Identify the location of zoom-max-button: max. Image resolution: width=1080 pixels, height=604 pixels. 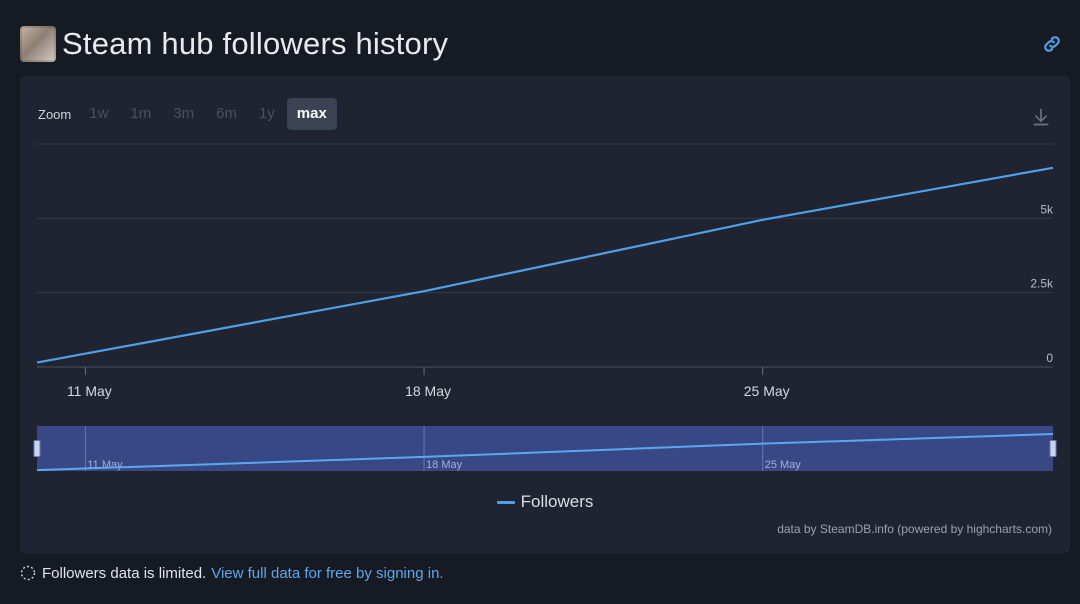
(311, 114).